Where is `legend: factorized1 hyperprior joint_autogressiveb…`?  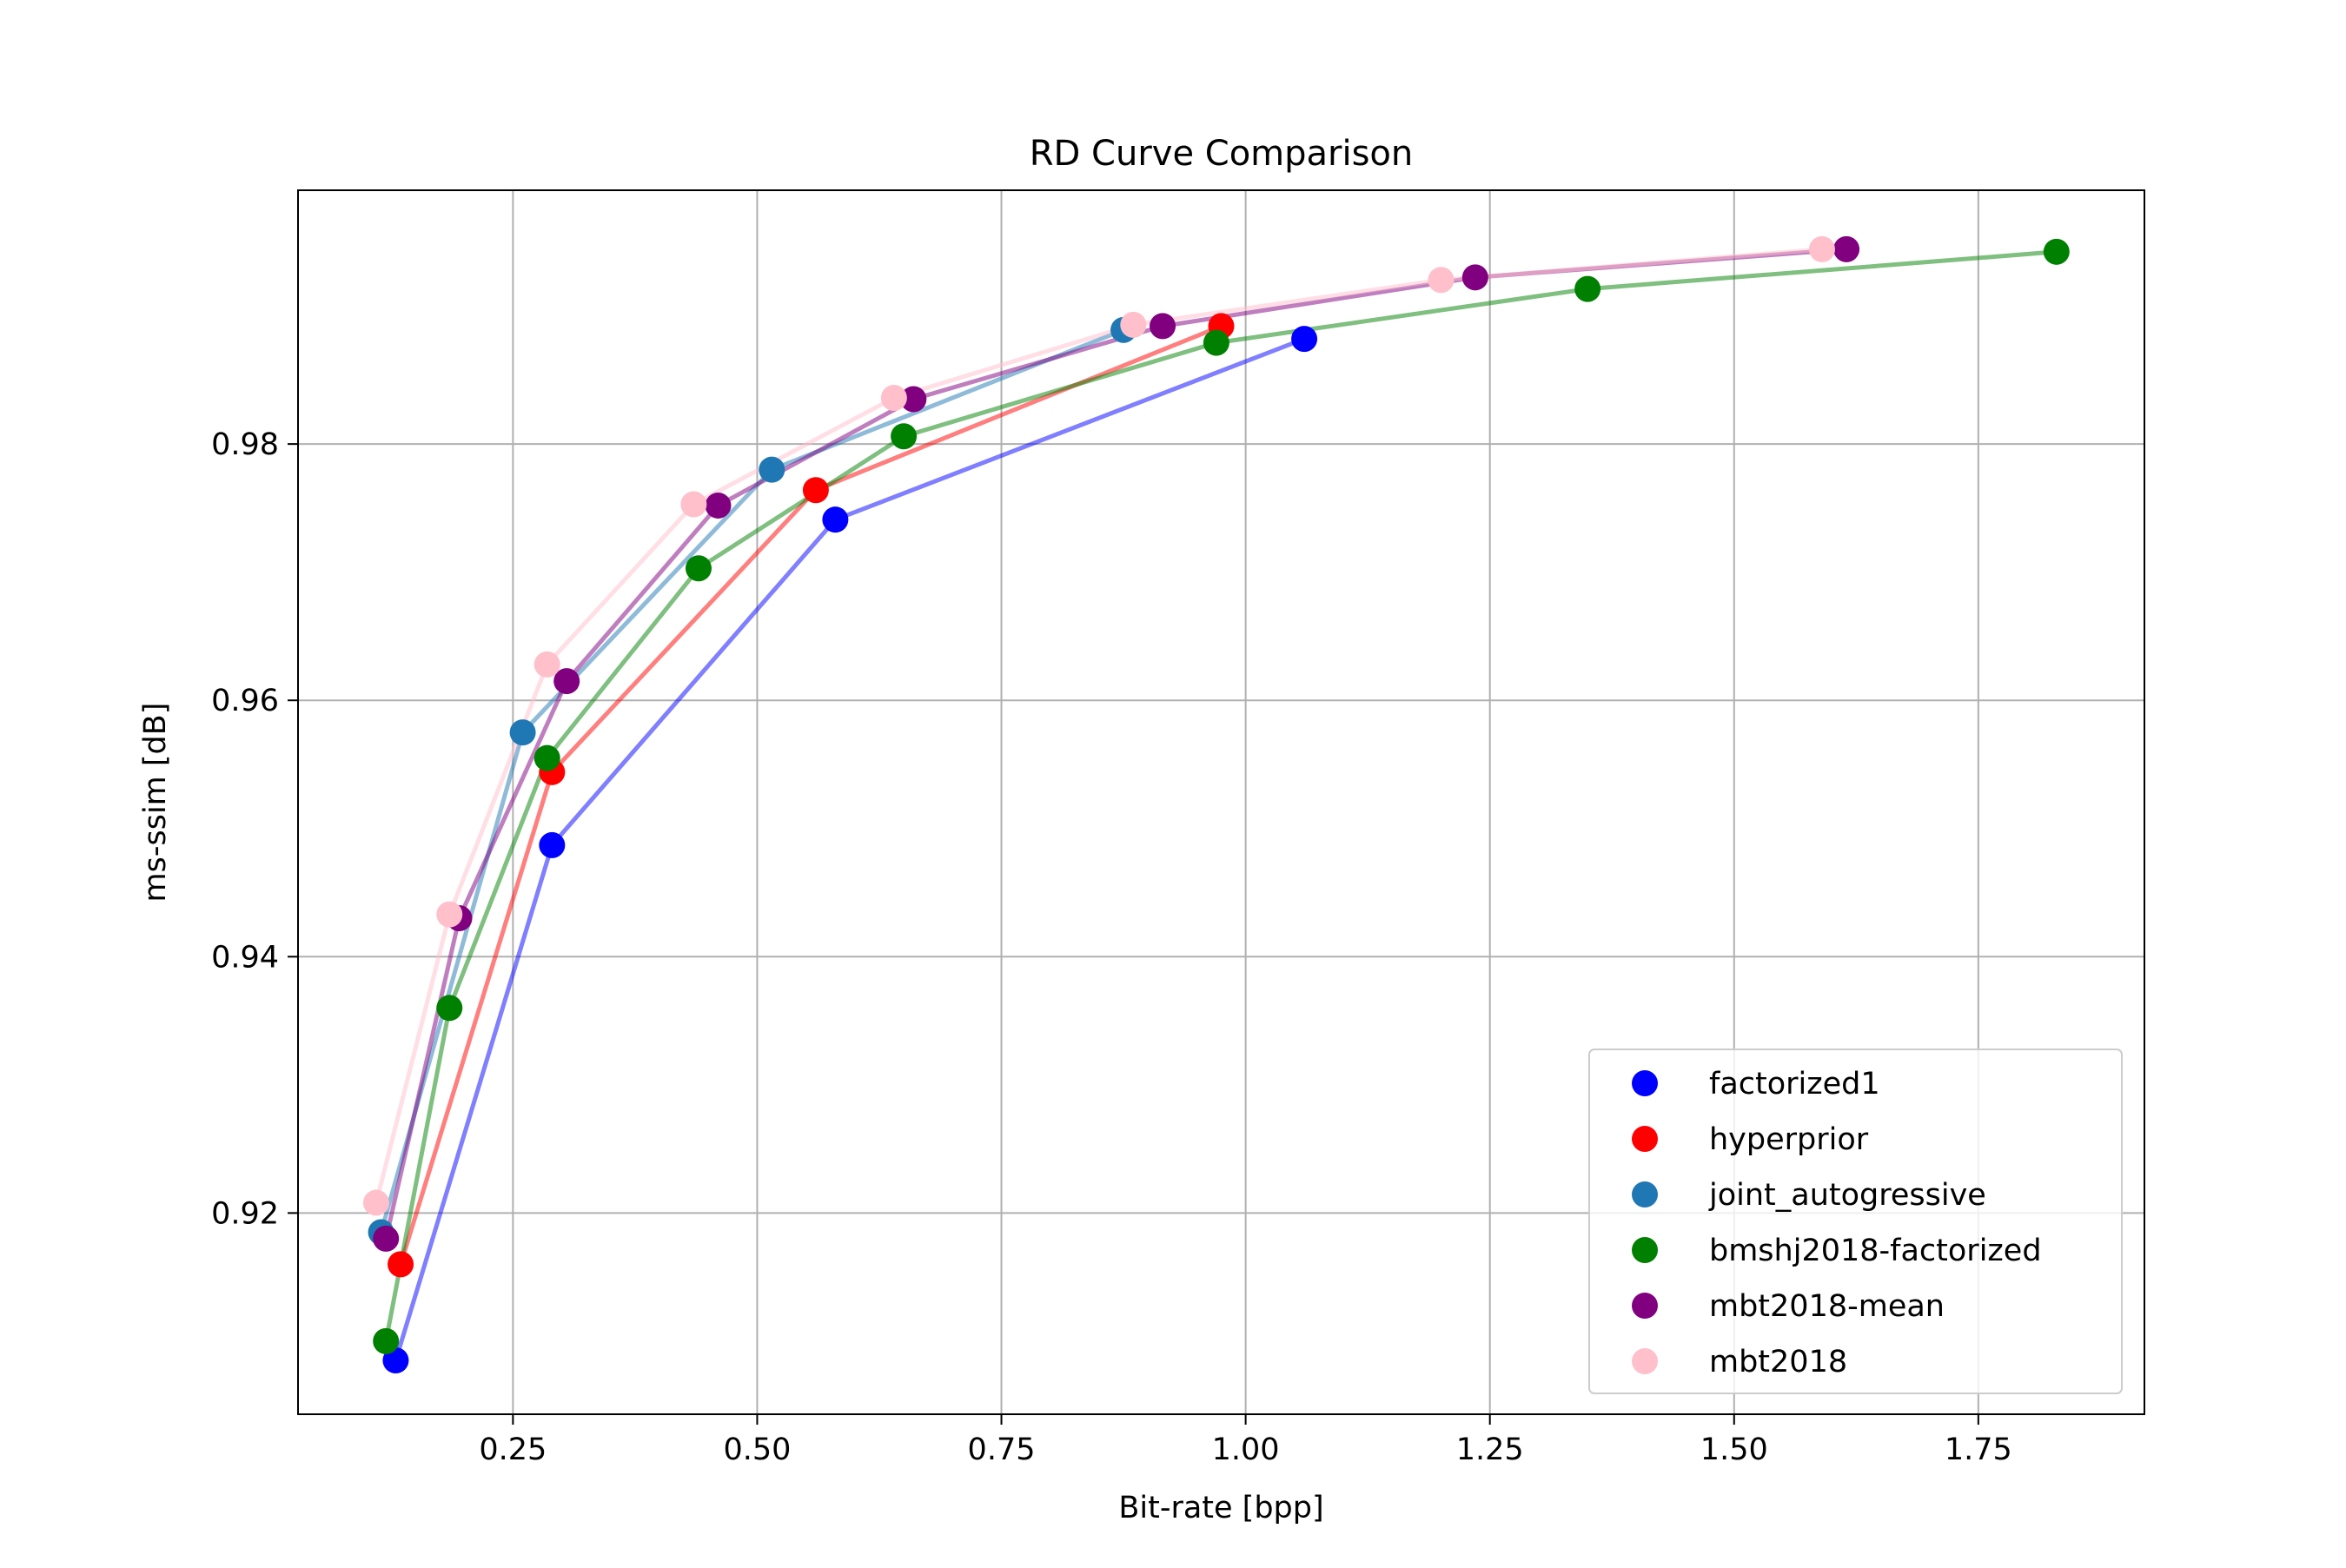
legend: factorized1 hyperprior joint_autogressiveb… is located at coordinates (1856, 1221).